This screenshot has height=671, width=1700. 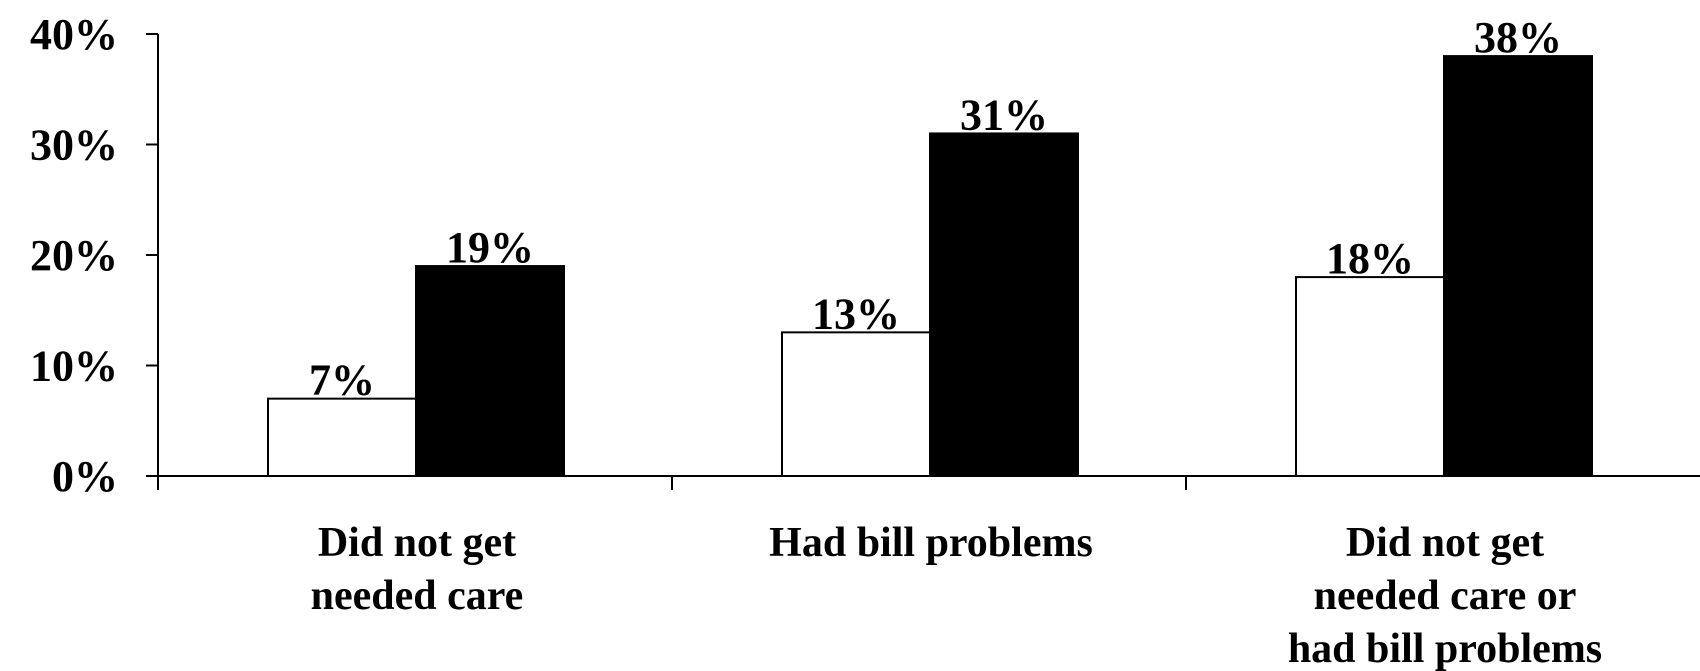 What do you see at coordinates (1004, 114) in the screenshot?
I see `data-label: 31%` at bounding box center [1004, 114].